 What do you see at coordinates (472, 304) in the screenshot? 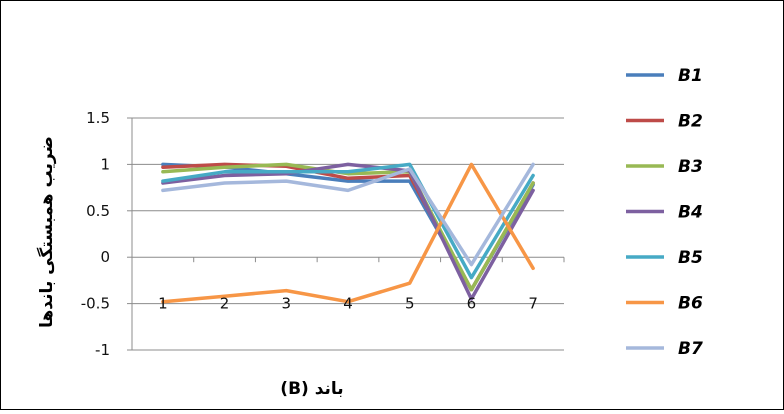
I see `x-tick-label: 6` at bounding box center [472, 304].